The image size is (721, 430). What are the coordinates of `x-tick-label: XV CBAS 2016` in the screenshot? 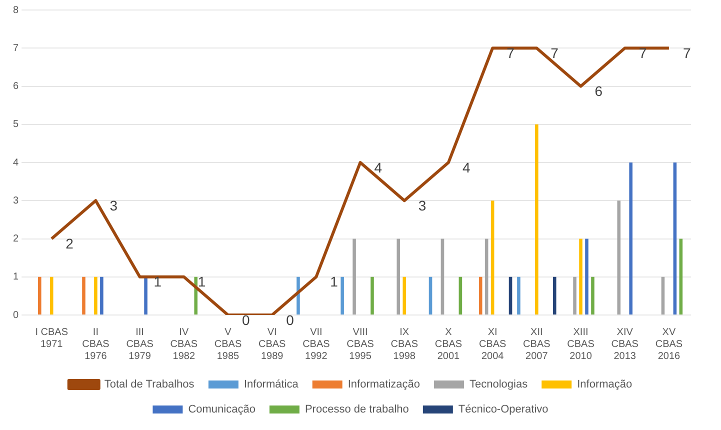 It's located at (669, 344).